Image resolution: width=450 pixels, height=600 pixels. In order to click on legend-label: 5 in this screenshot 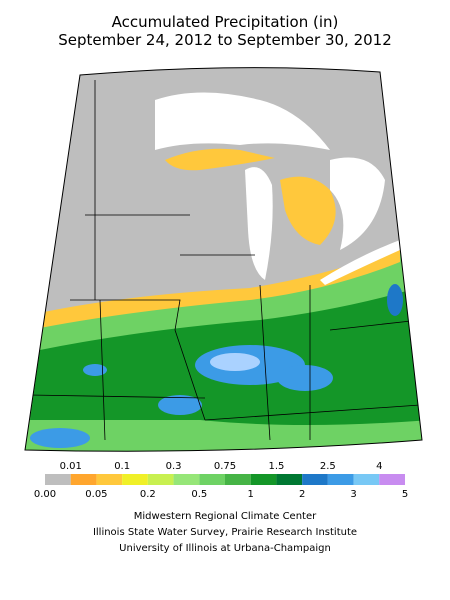, I will do `click(405, 494)`.